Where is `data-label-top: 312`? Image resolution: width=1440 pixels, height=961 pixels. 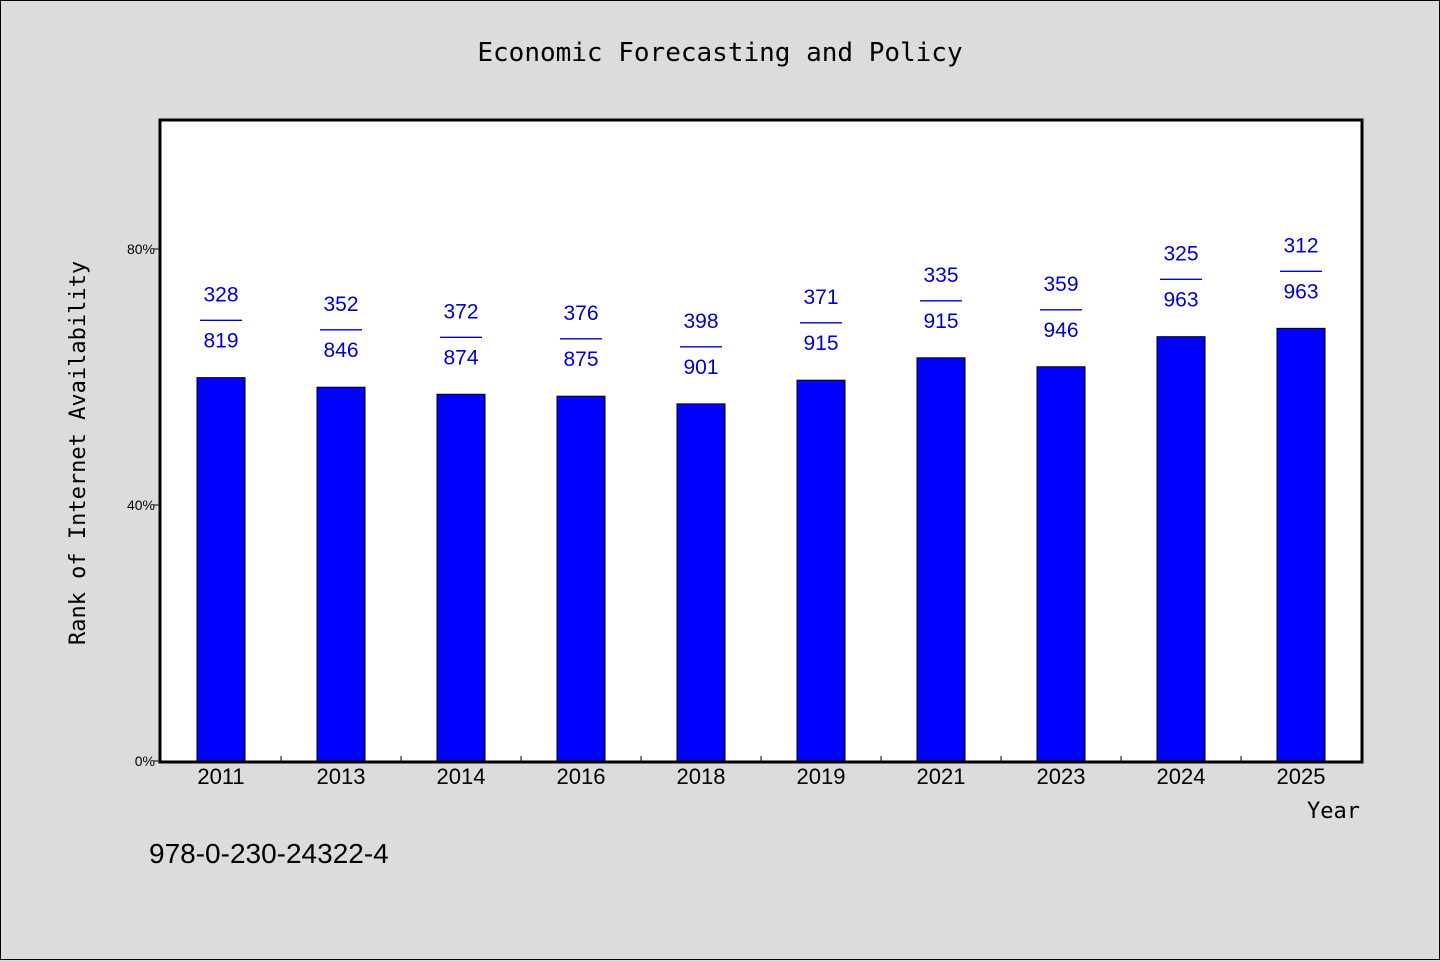
data-label-top: 312 is located at coordinates (1300, 245).